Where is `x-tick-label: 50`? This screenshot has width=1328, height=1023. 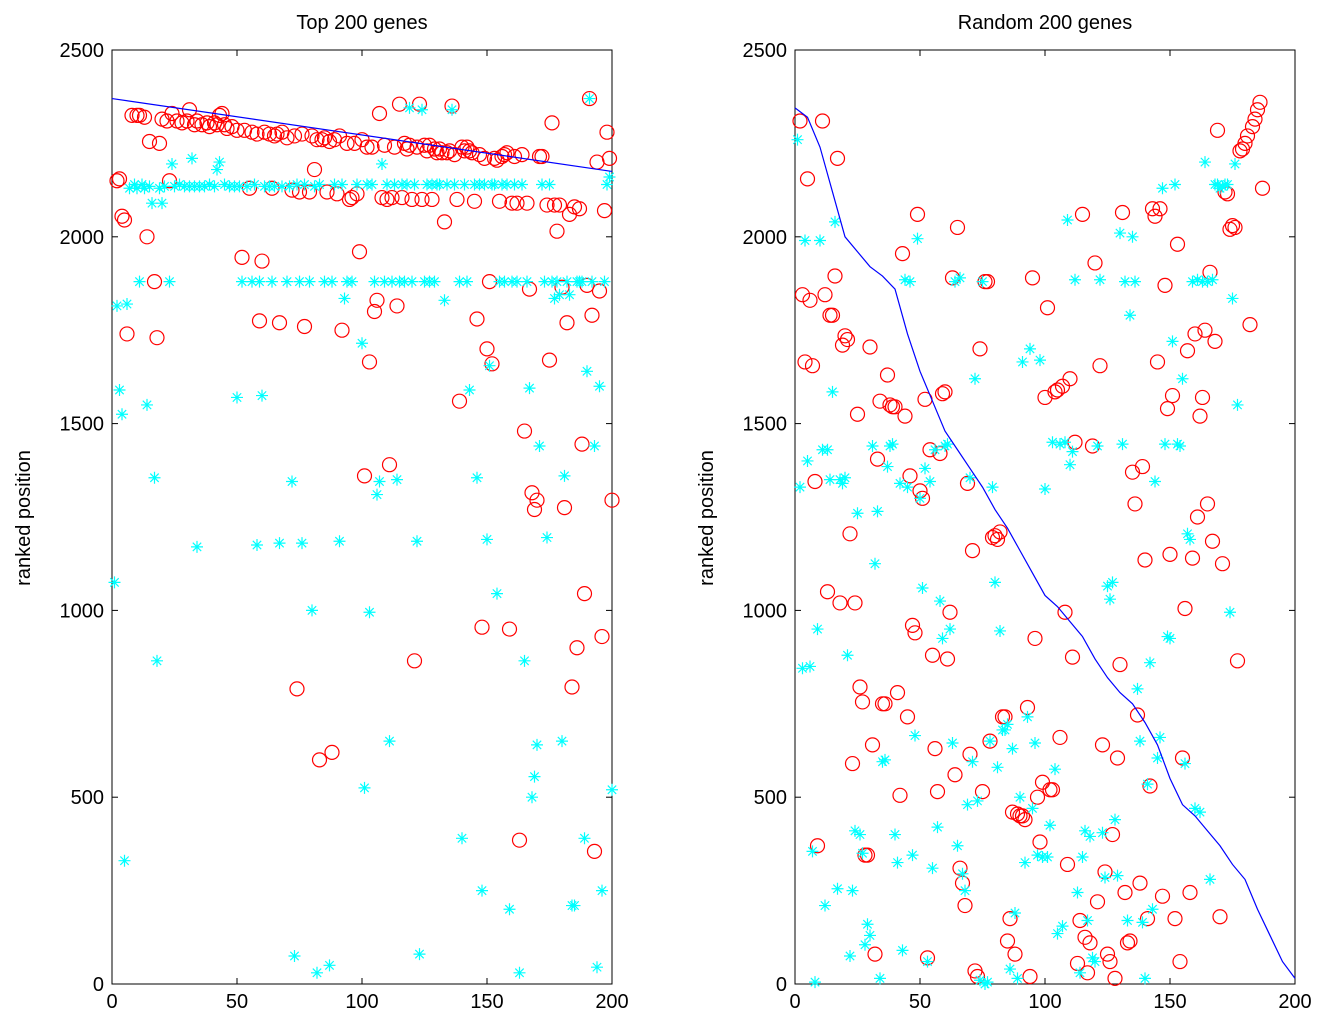 x-tick-label: 50 is located at coordinates (237, 1002).